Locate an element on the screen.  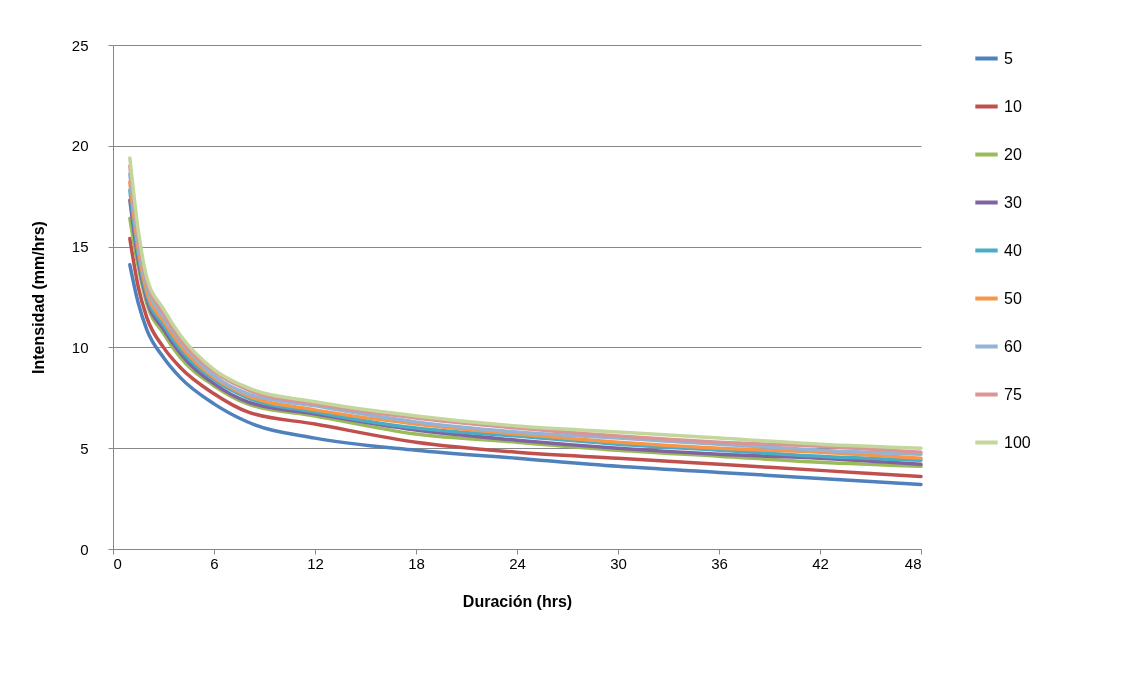
legend-label: 30 is located at coordinates (1013, 202).